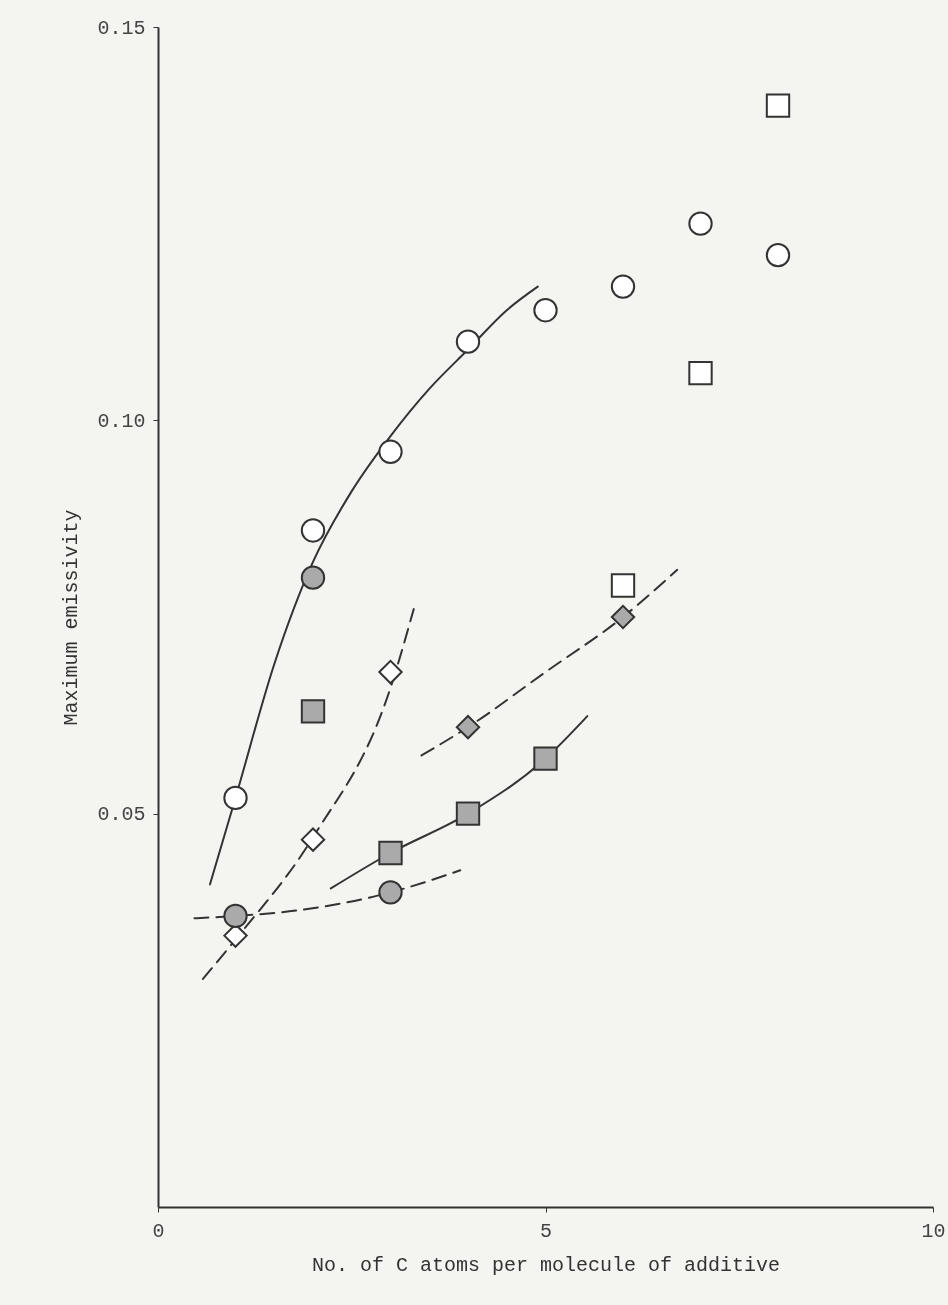 The image size is (948, 1305). What do you see at coordinates (546, 1265) in the screenshot?
I see `x-axis-title: No. of C atoms per molecule of additive` at bounding box center [546, 1265].